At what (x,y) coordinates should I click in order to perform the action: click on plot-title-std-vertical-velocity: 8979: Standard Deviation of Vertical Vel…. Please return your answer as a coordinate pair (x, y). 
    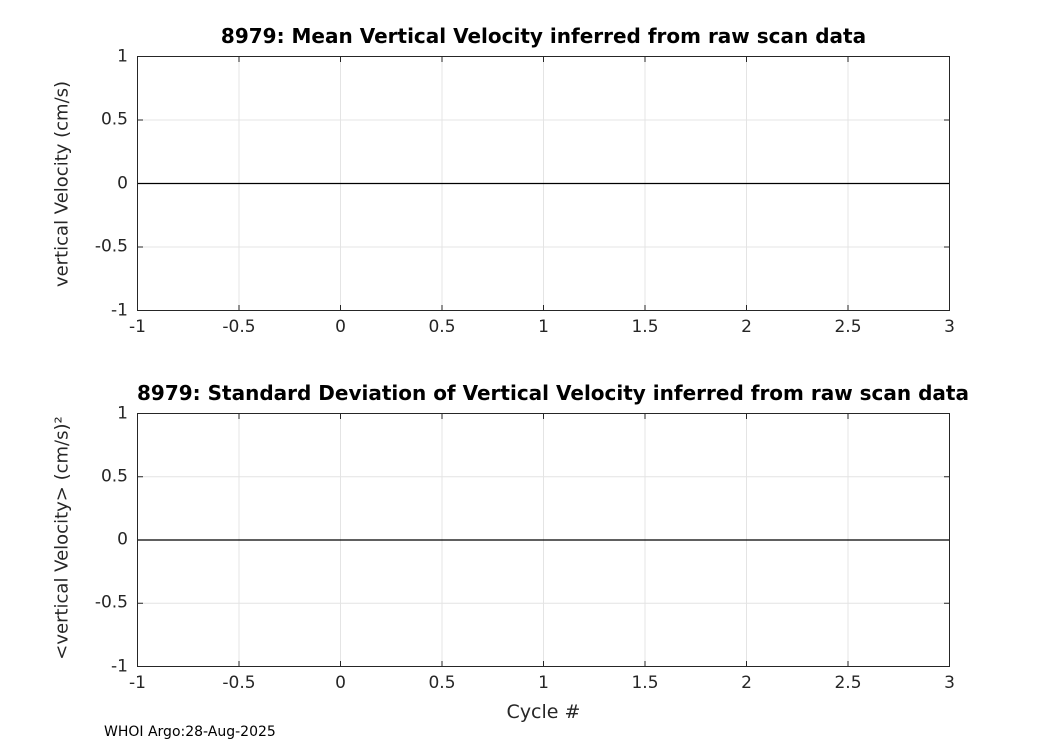
    Looking at the image, I should click on (553, 393).